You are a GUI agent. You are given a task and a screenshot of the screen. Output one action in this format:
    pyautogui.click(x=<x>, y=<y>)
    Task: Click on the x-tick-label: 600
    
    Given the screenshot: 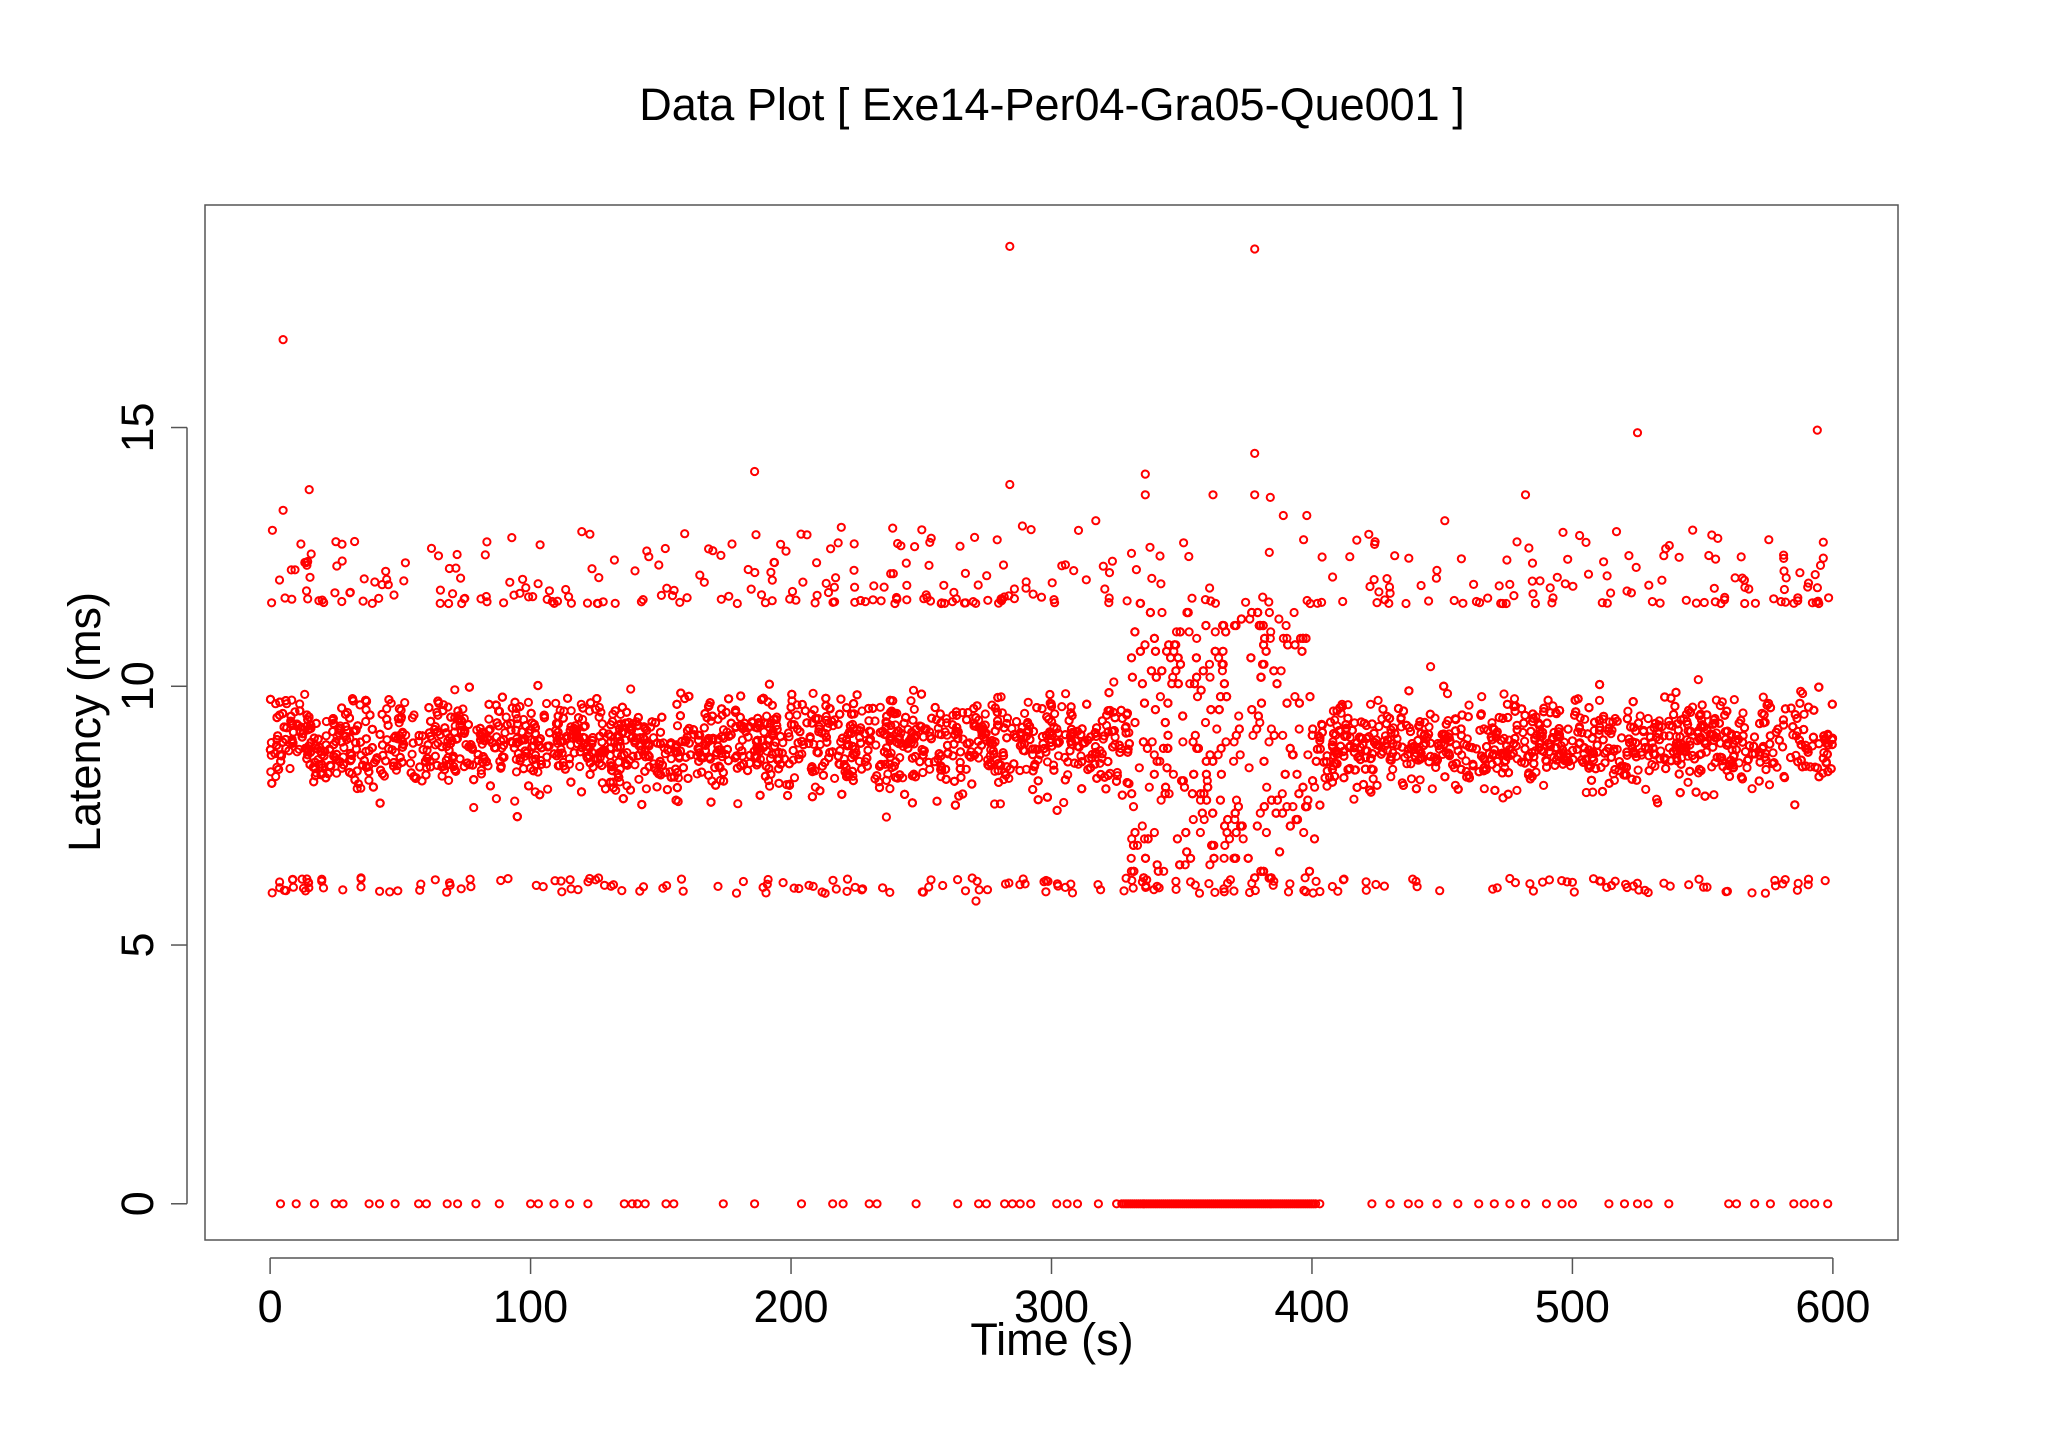 What is the action you would take?
    pyautogui.click(x=1832, y=1306)
    